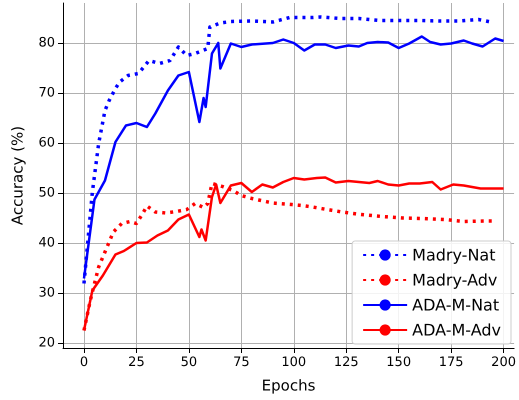 The width and height of the screenshot is (519, 400). I want to click on y-tick-label: 20, so click(46, 343).